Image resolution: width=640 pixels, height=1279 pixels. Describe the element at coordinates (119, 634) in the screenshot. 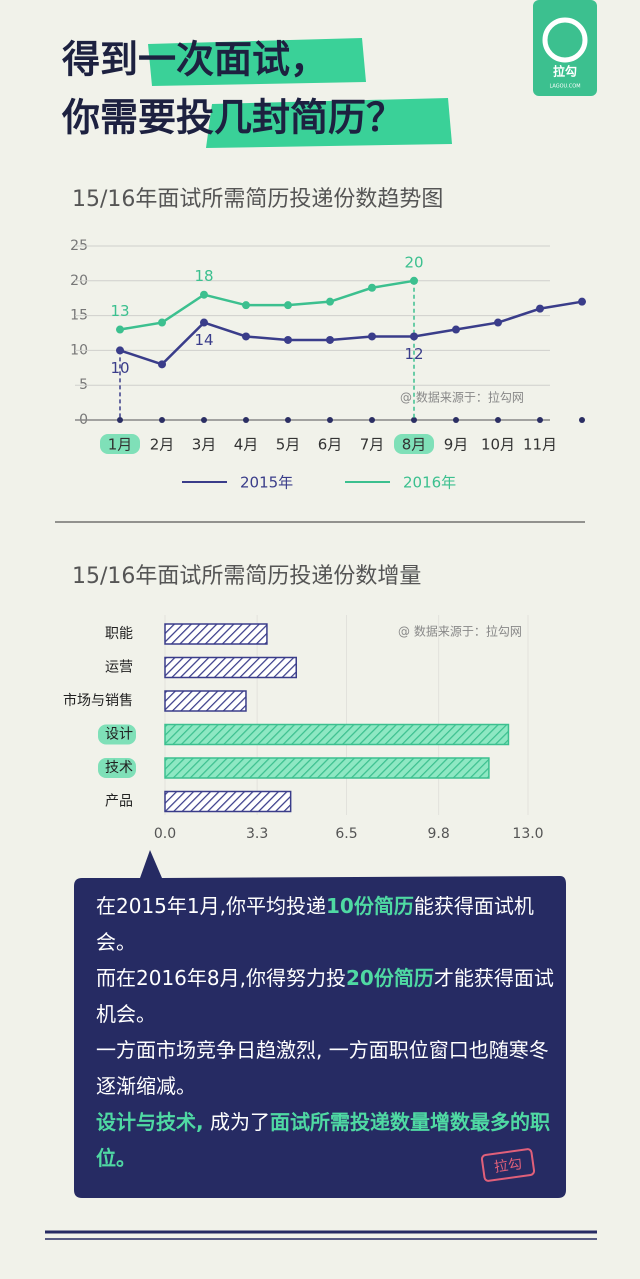

I see `category-label: 职能` at that location.